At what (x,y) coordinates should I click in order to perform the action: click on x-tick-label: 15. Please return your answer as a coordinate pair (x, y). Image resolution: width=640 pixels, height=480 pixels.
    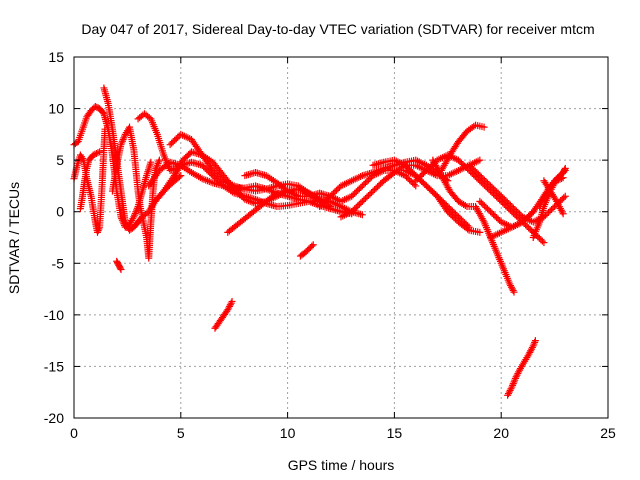
    Looking at the image, I should click on (395, 433).